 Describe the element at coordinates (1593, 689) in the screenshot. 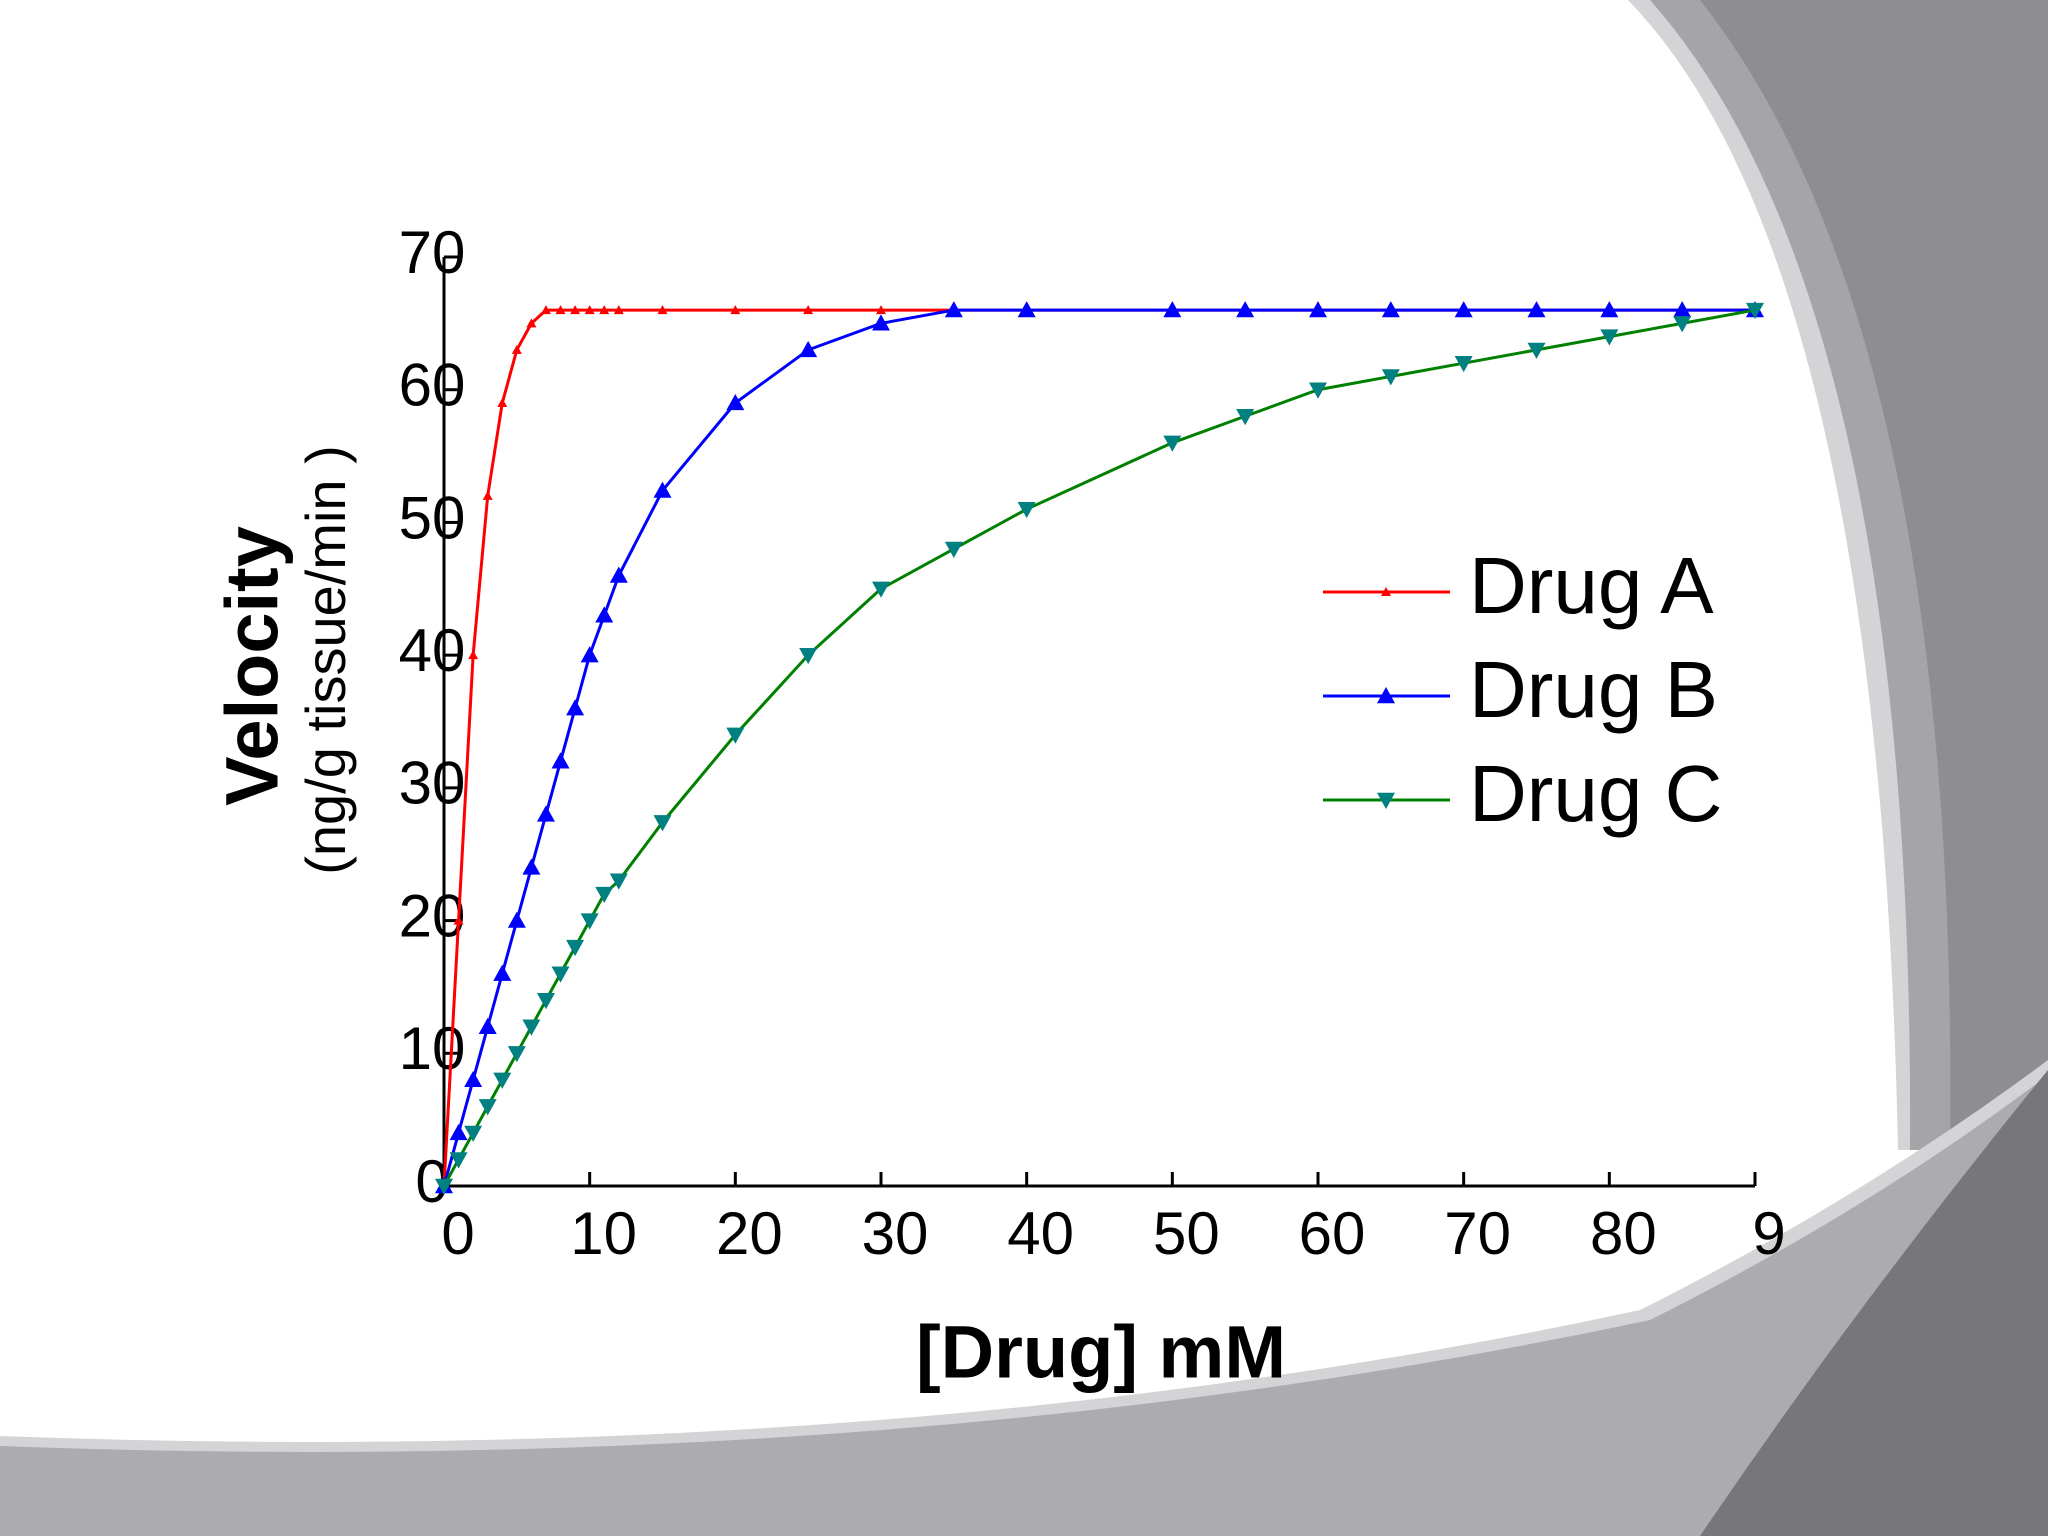

I see `legend-label: Drug B` at that location.